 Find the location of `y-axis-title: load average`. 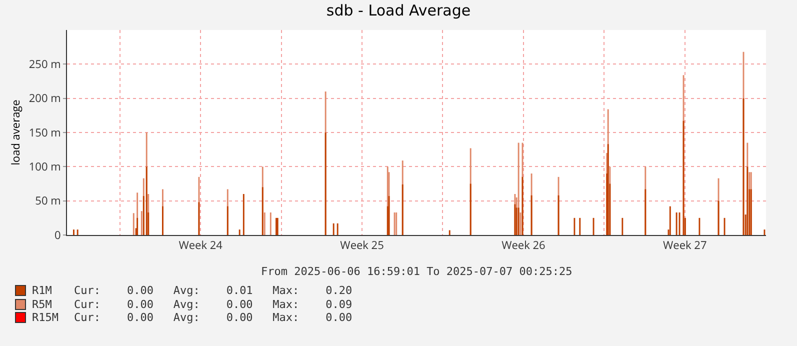

y-axis-title: load average is located at coordinates (16, 133).